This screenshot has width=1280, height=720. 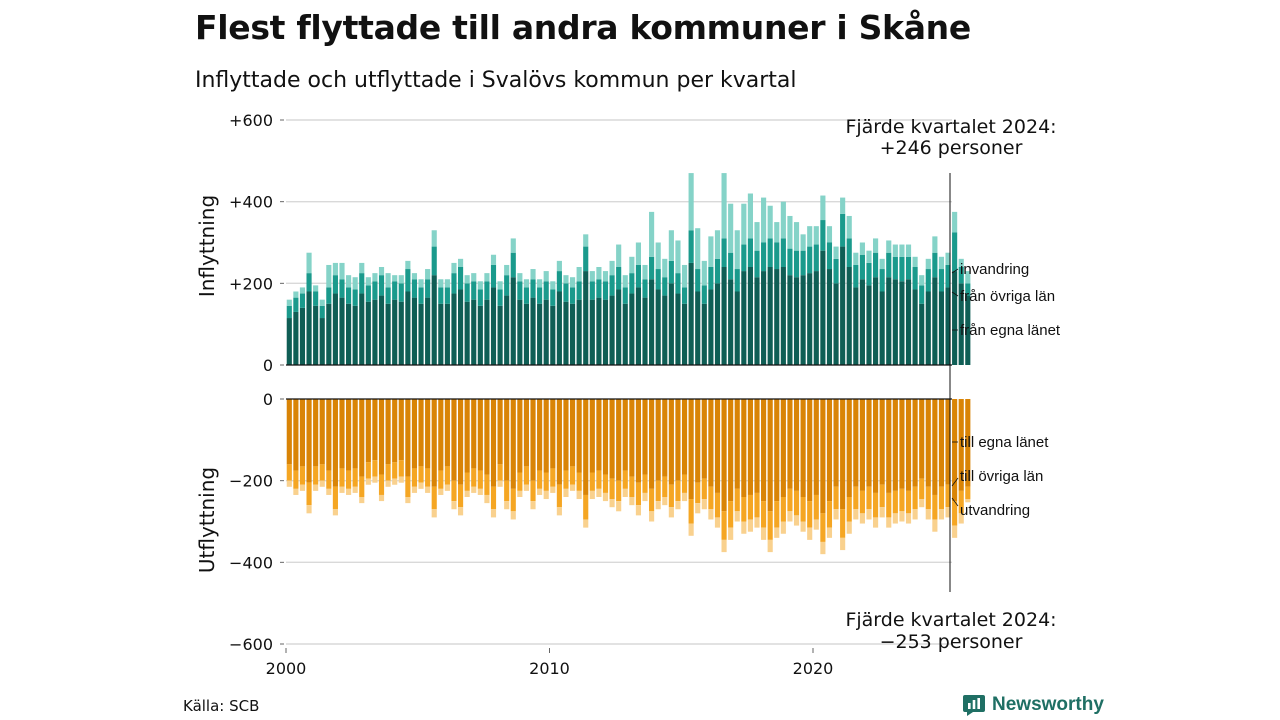 What do you see at coordinates (1007, 296) in the screenshot?
I see `label-fran-ovriga-lan: från övriga län` at bounding box center [1007, 296].